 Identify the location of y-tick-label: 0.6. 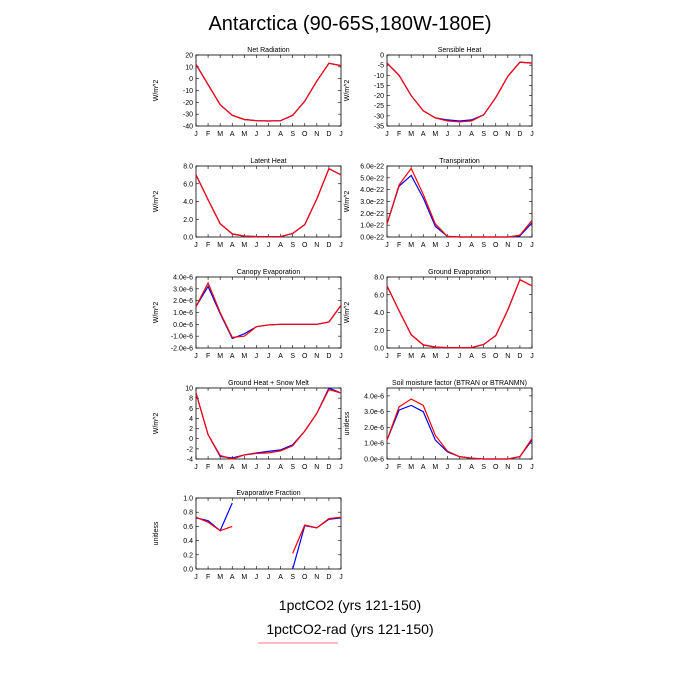
(188, 527).